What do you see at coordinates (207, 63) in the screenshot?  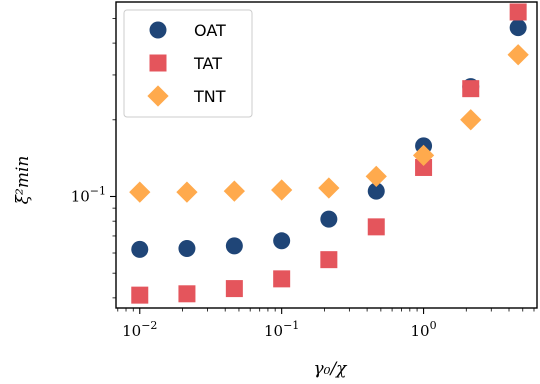 I see `legend-label-tat: TAT` at bounding box center [207, 63].